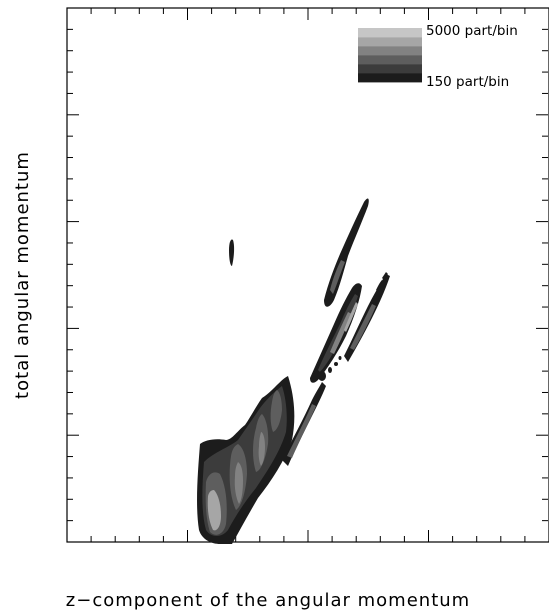 The image size is (549, 614). What do you see at coordinates (22, 275) in the screenshot?
I see `y-axis-label: total angular momentum` at bounding box center [22, 275].